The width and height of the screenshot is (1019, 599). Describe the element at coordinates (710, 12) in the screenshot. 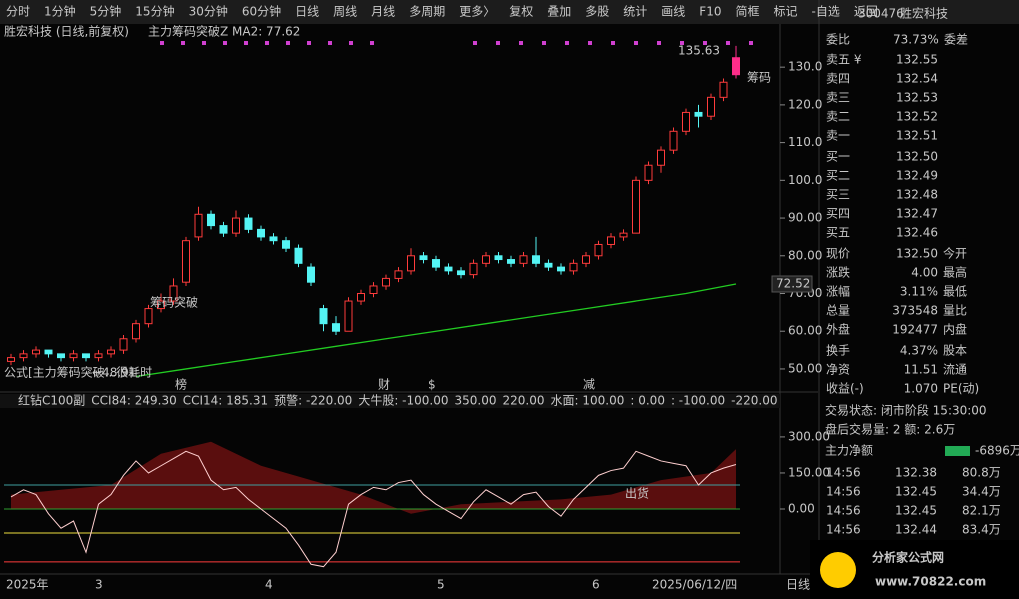

I see `toolbar-button: F10` at that location.